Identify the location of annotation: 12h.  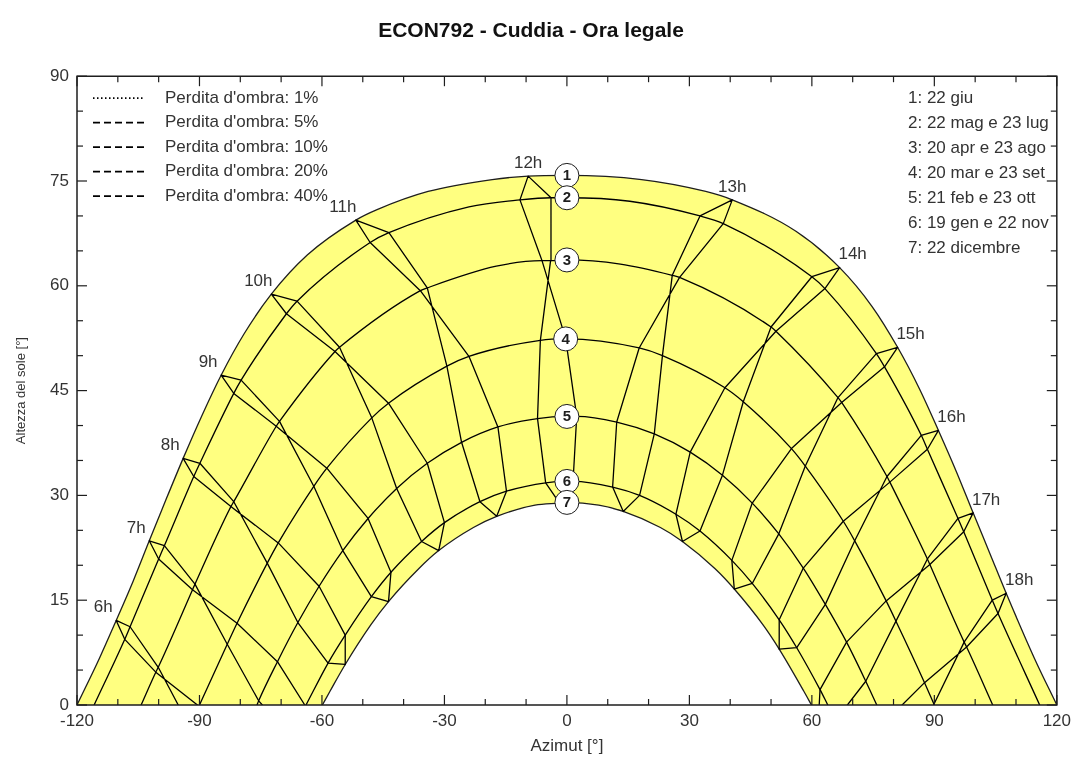
(528, 162).